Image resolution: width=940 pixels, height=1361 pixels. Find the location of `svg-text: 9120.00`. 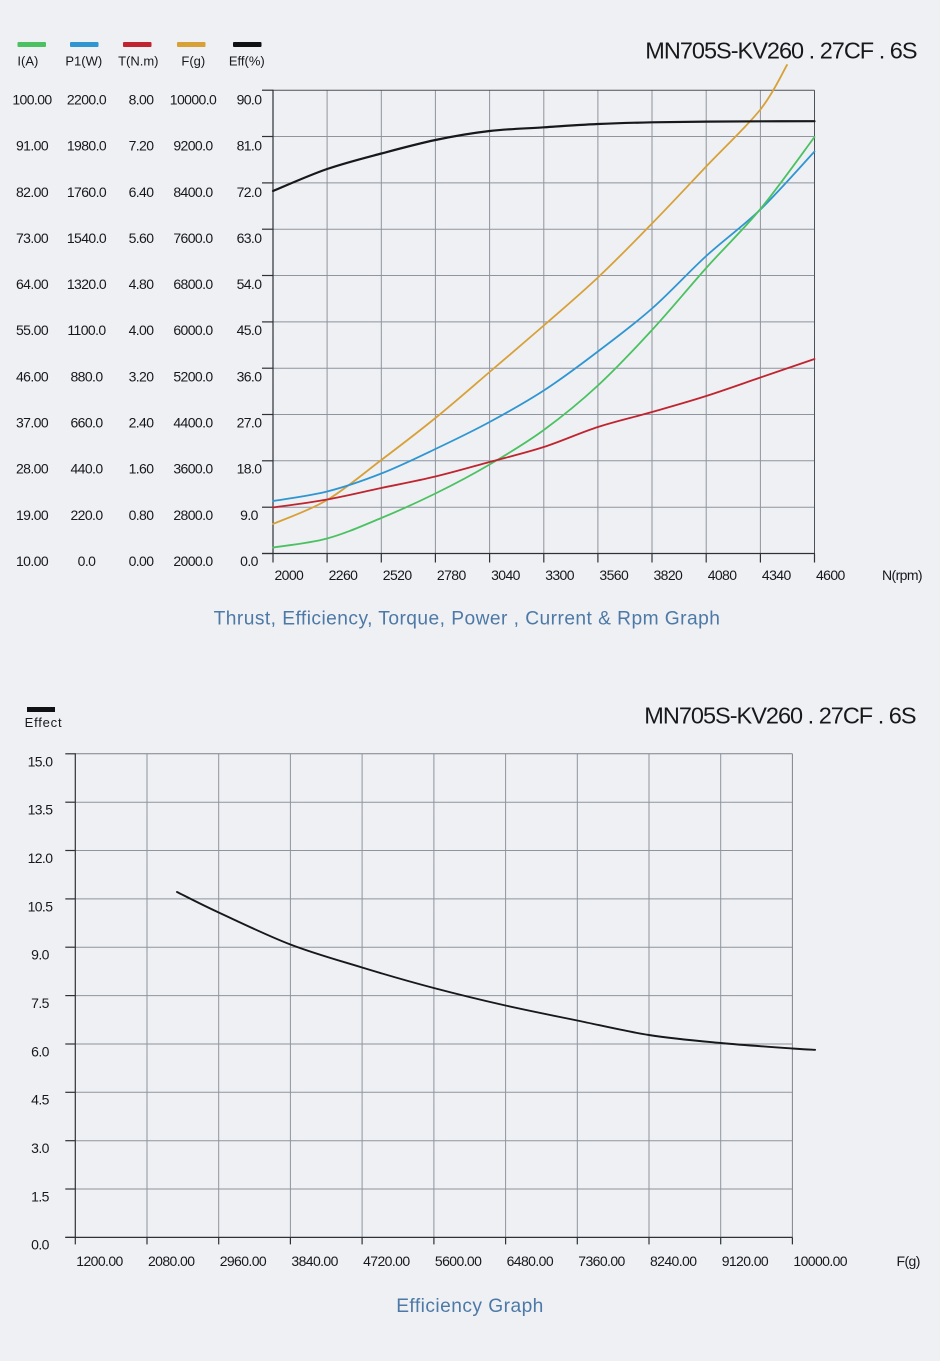

svg-text: 9120.00 is located at coordinates (745, 1261).